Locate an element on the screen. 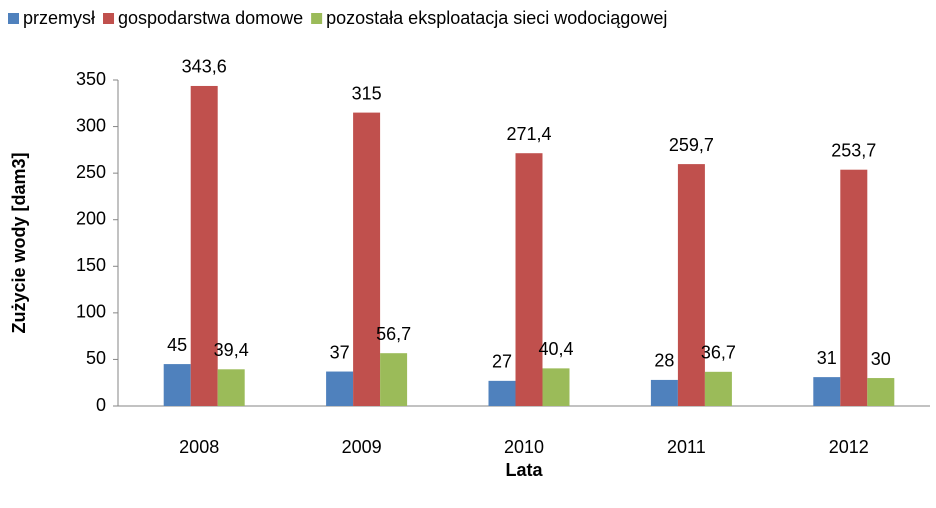  legend-label: przemysł is located at coordinates (59, 18).